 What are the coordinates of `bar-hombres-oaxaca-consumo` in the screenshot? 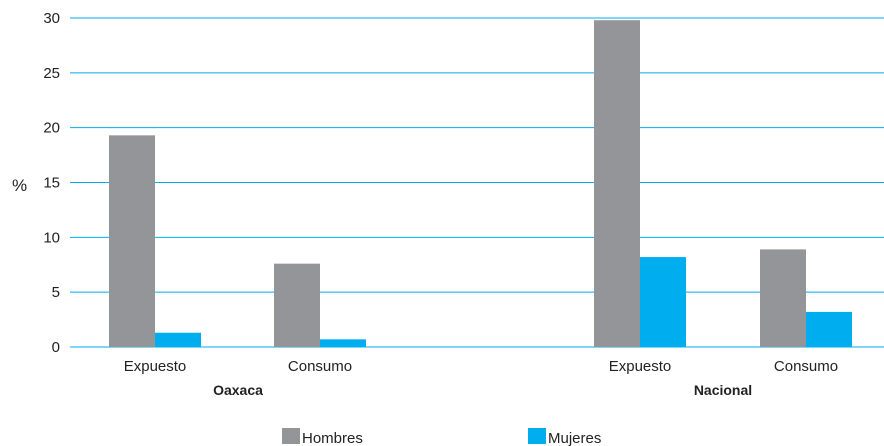 It's located at (297, 305).